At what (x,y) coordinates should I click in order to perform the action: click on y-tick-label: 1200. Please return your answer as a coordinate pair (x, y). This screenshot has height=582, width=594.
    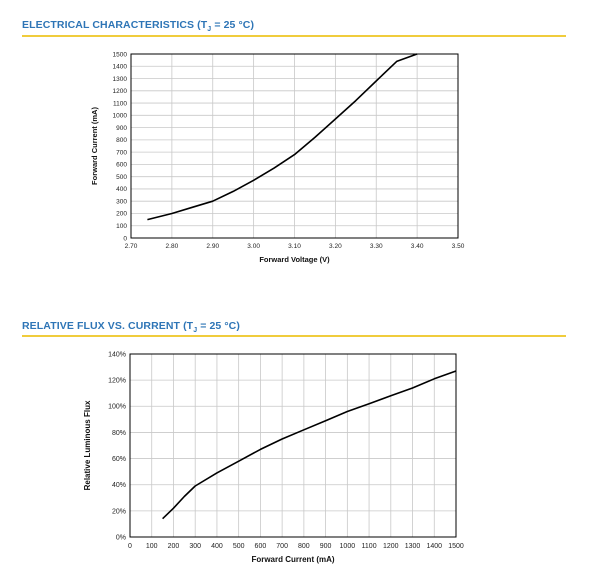
    Looking at the image, I should click on (120, 91).